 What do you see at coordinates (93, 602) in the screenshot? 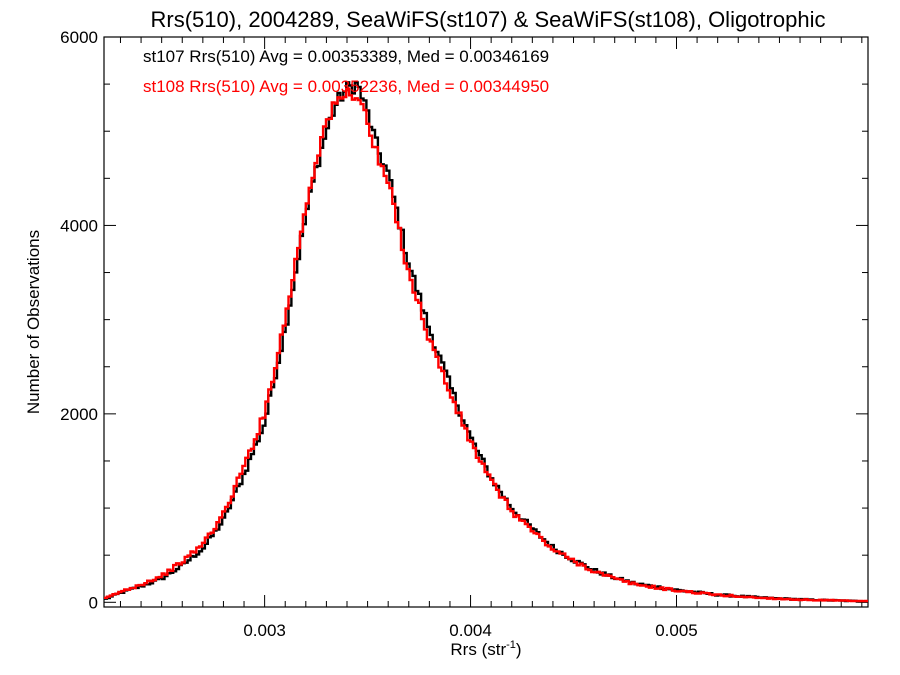
I see `y-tick-label: 0` at bounding box center [93, 602].